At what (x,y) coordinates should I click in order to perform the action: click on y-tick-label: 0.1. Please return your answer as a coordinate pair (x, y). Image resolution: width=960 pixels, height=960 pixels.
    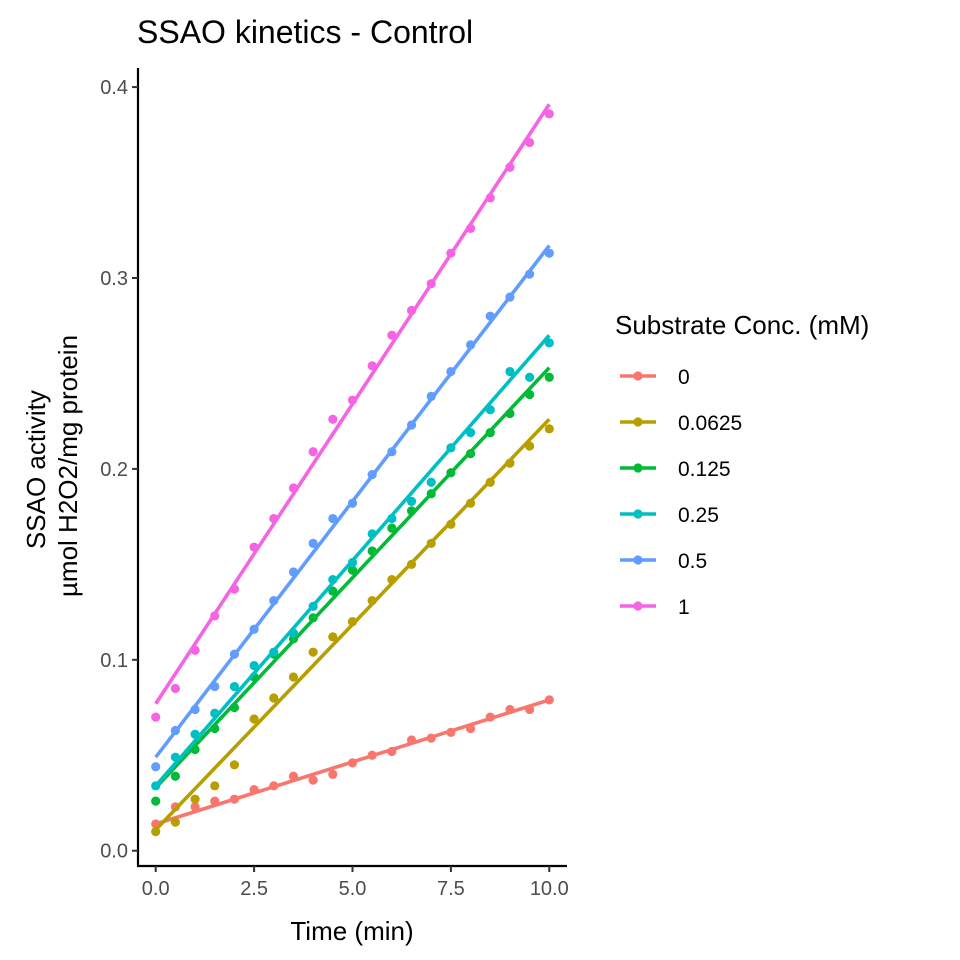
    Looking at the image, I should click on (114, 661).